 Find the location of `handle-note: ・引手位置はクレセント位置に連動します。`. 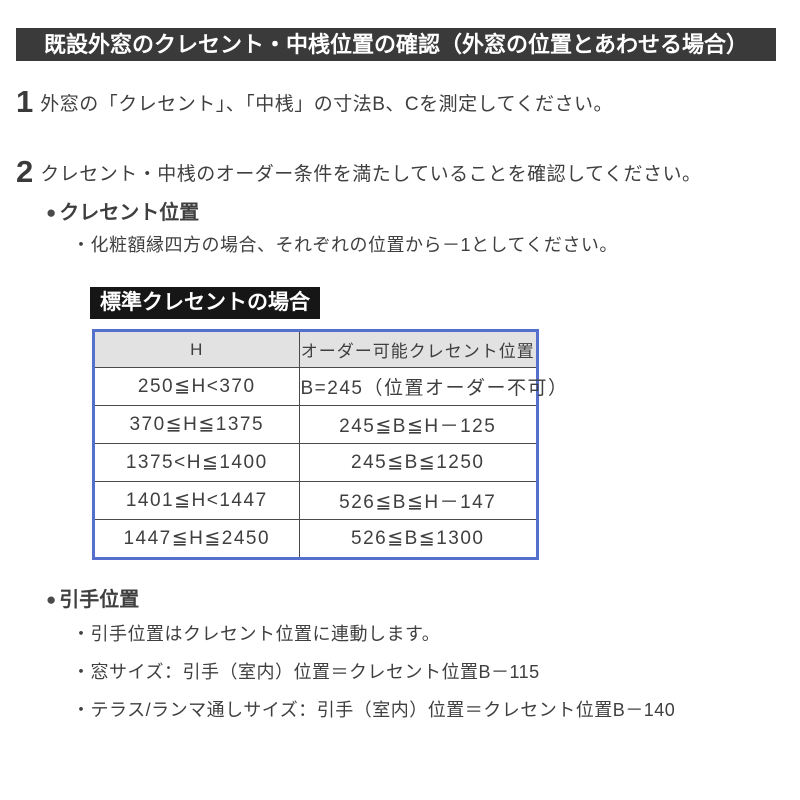

handle-note: ・引手位置はクレセント位置に連動します。 is located at coordinates (256, 634).